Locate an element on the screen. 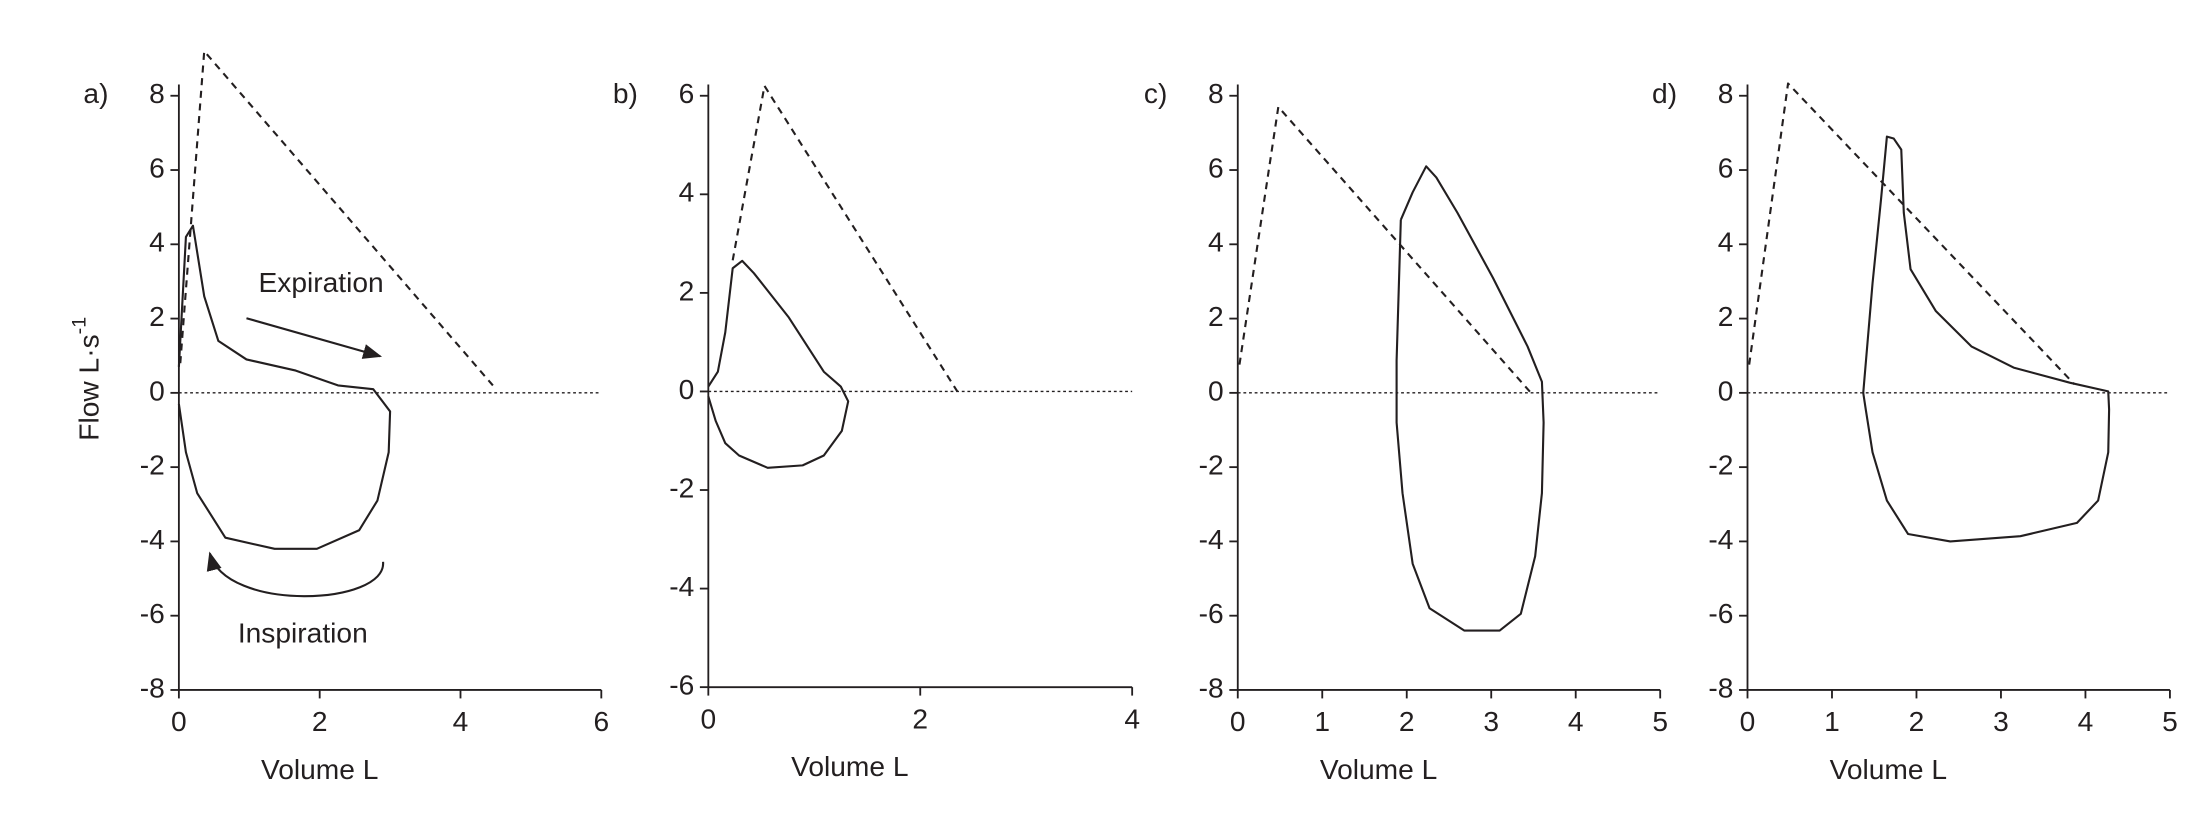  annotation: Expiration is located at coordinates (320, 282).